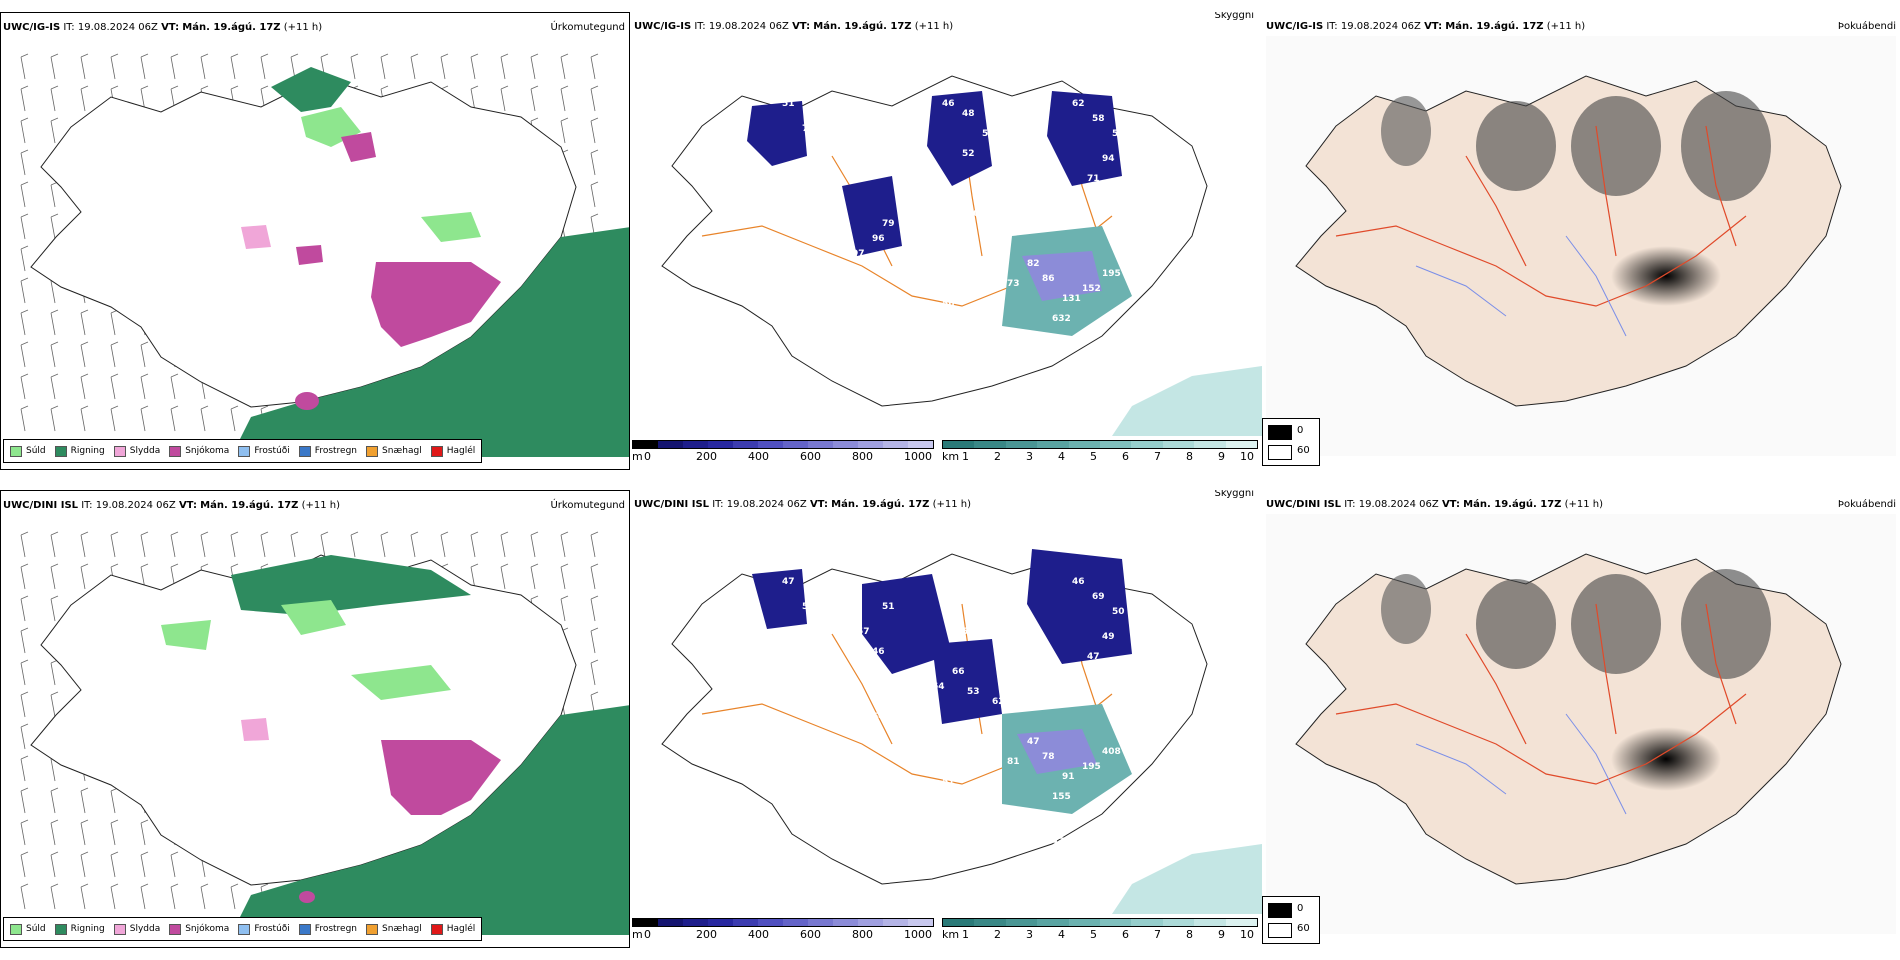 This screenshot has height=960, width=1900. I want to click on legend-item-drizzle: Súld, so click(28, 451).